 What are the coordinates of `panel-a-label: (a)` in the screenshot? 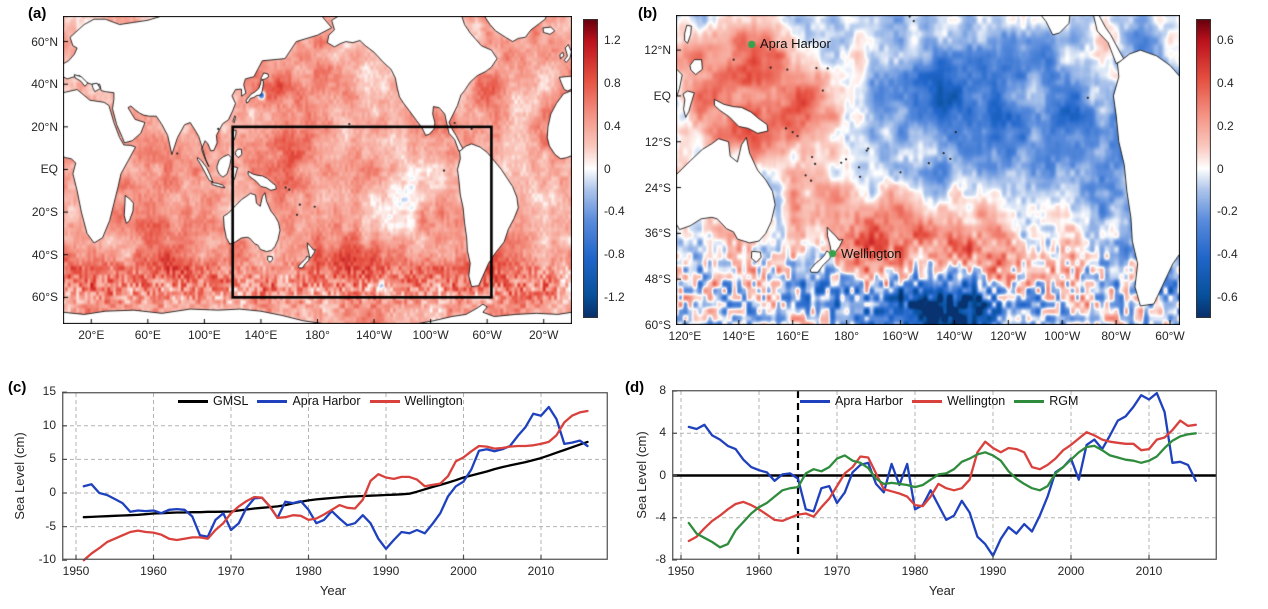 It's located at (37, 13).